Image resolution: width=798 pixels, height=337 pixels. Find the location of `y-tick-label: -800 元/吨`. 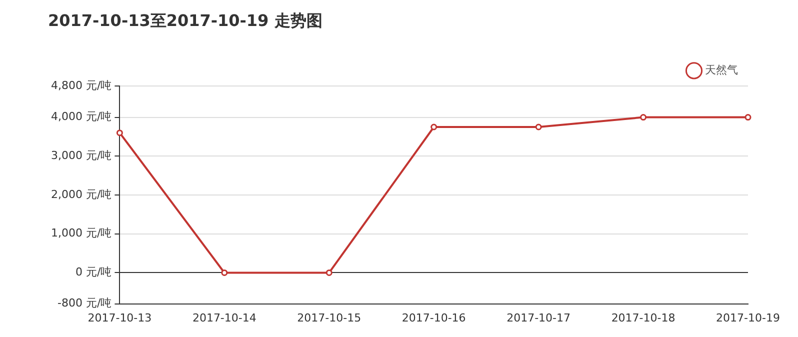

y-tick-label: -800 元/吨 is located at coordinates (85, 303).